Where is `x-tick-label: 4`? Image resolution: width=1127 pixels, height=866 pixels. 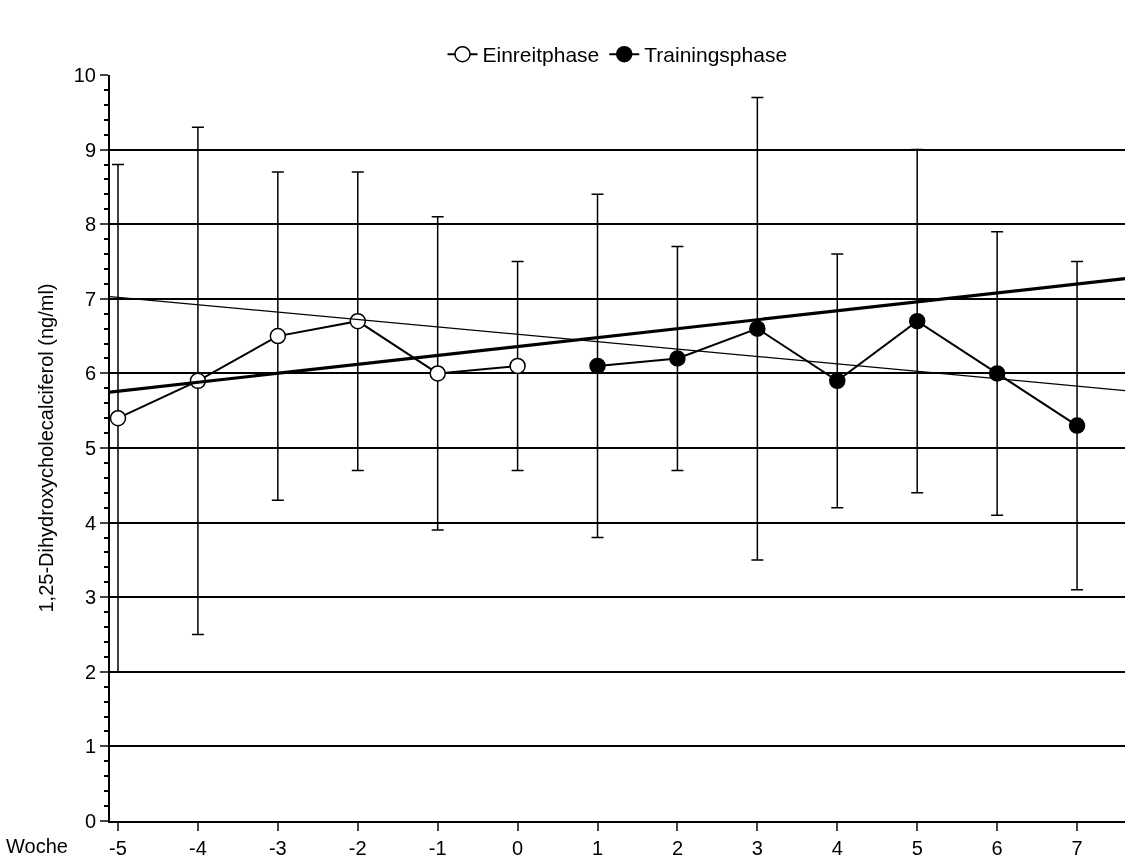
x-tick-label: 4 is located at coordinates (837, 848).